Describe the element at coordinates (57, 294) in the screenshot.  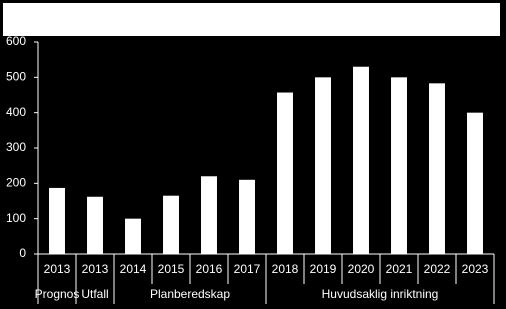
I see `group-label: Prognos` at that location.